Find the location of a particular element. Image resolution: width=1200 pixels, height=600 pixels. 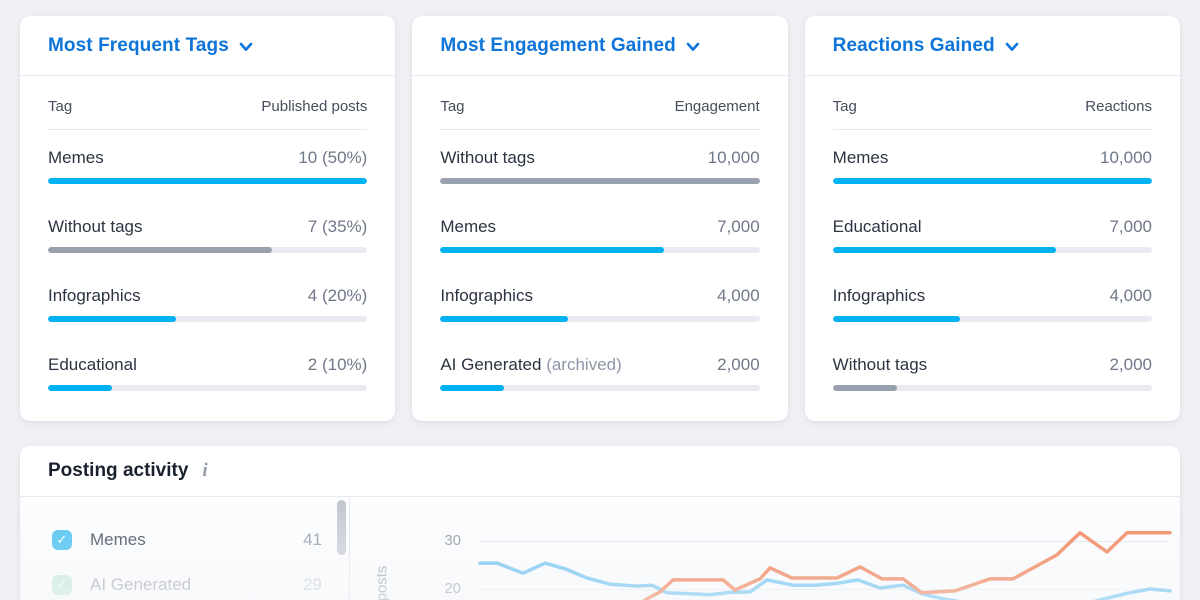

legend-scrollbar is located at coordinates (341, 550).